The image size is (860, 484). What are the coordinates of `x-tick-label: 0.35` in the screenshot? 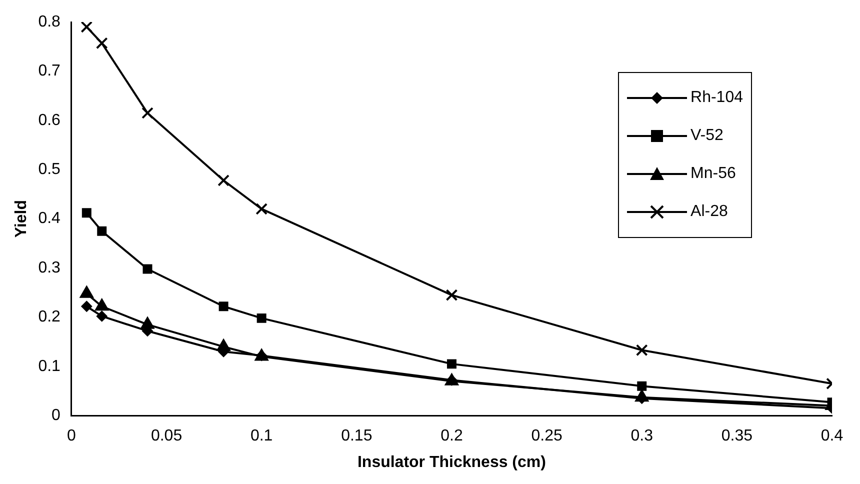 It's located at (737, 436).